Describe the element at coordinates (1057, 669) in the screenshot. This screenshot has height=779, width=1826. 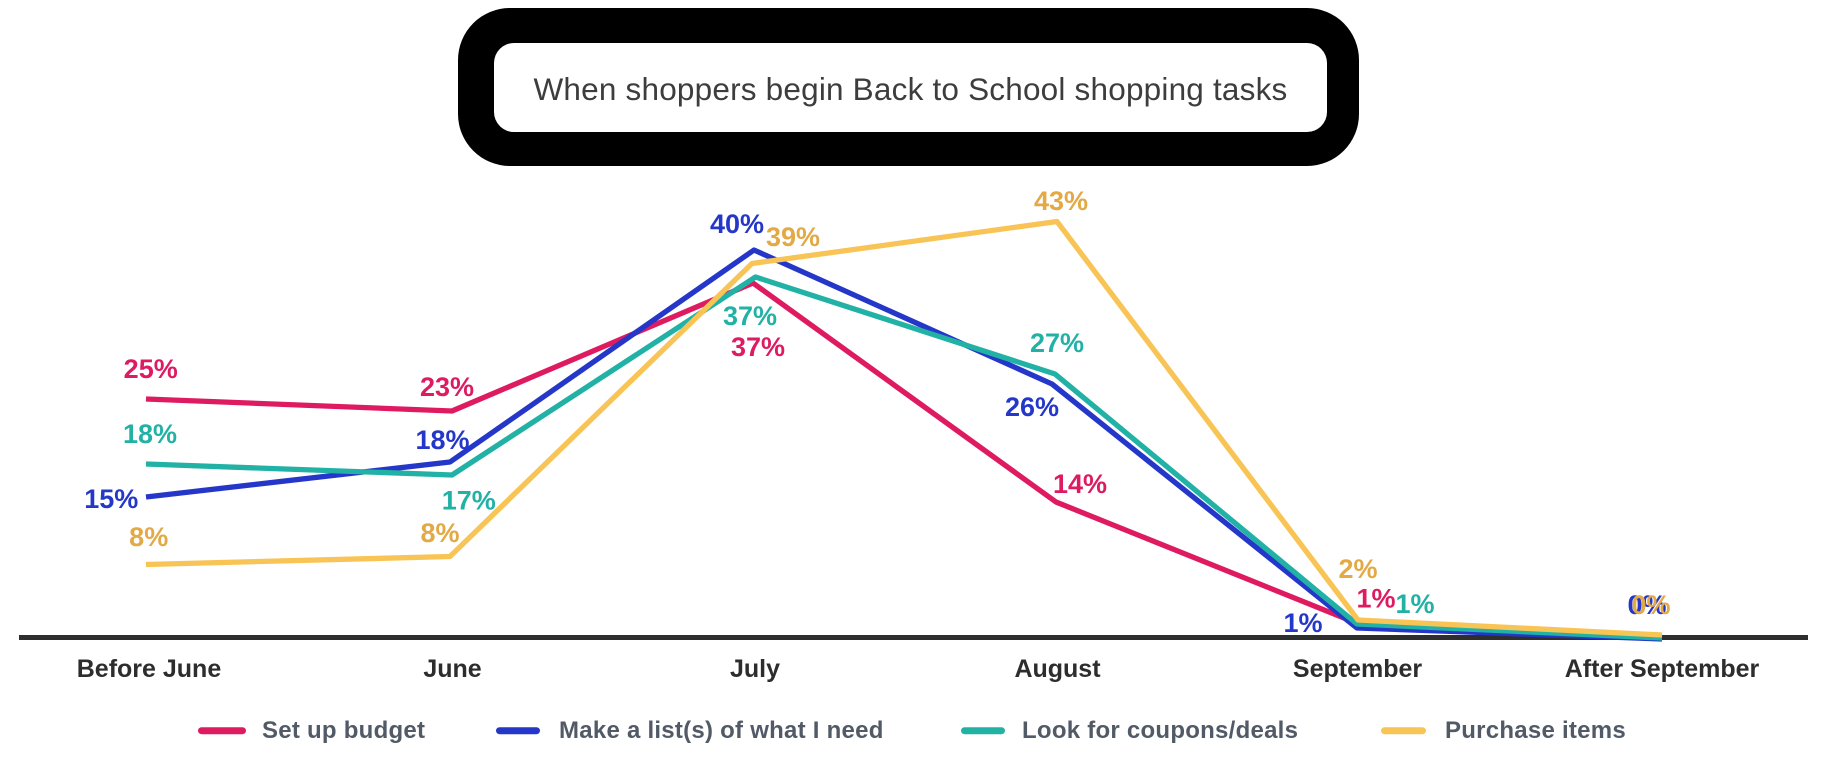
I see `svg-text: August` at that location.